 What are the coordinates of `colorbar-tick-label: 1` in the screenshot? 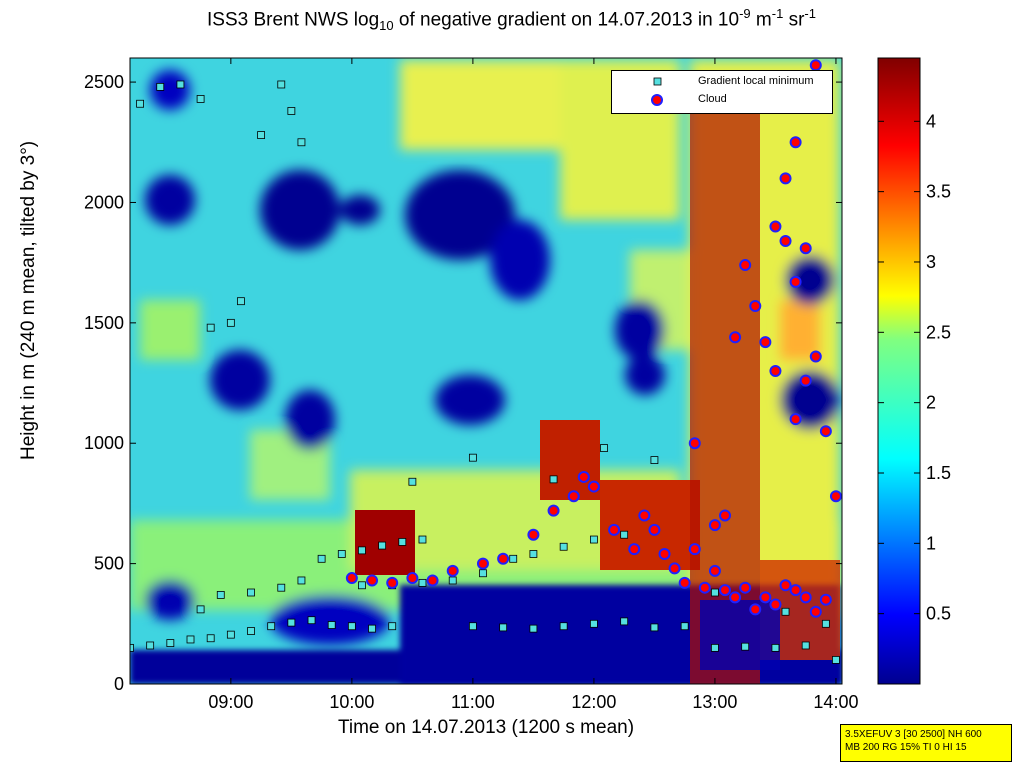 It's located at (931, 543).